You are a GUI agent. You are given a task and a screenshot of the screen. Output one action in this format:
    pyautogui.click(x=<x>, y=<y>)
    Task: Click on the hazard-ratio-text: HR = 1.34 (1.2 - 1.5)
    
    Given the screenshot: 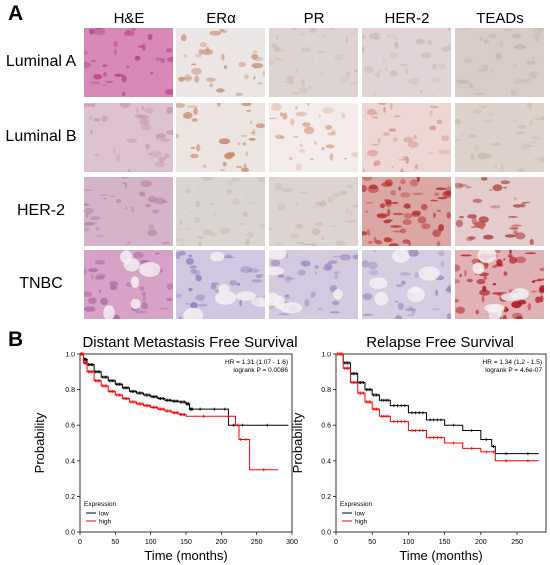 What is the action you would take?
    pyautogui.click(x=512, y=362)
    